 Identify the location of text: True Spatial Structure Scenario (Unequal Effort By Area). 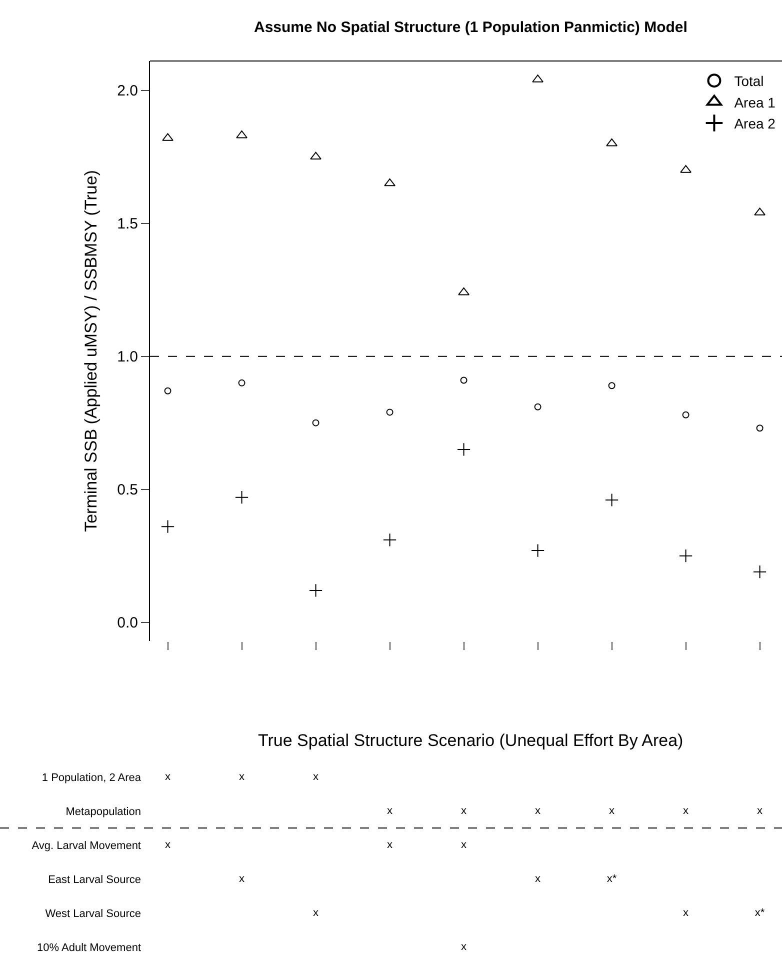
(471, 740).